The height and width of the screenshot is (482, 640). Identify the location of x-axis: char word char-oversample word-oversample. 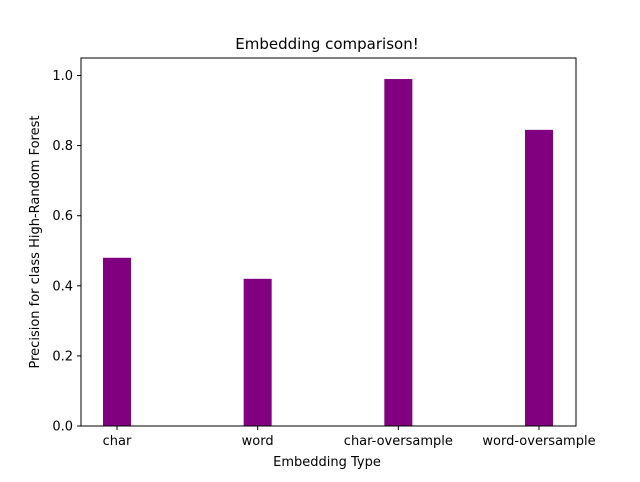
(349, 437).